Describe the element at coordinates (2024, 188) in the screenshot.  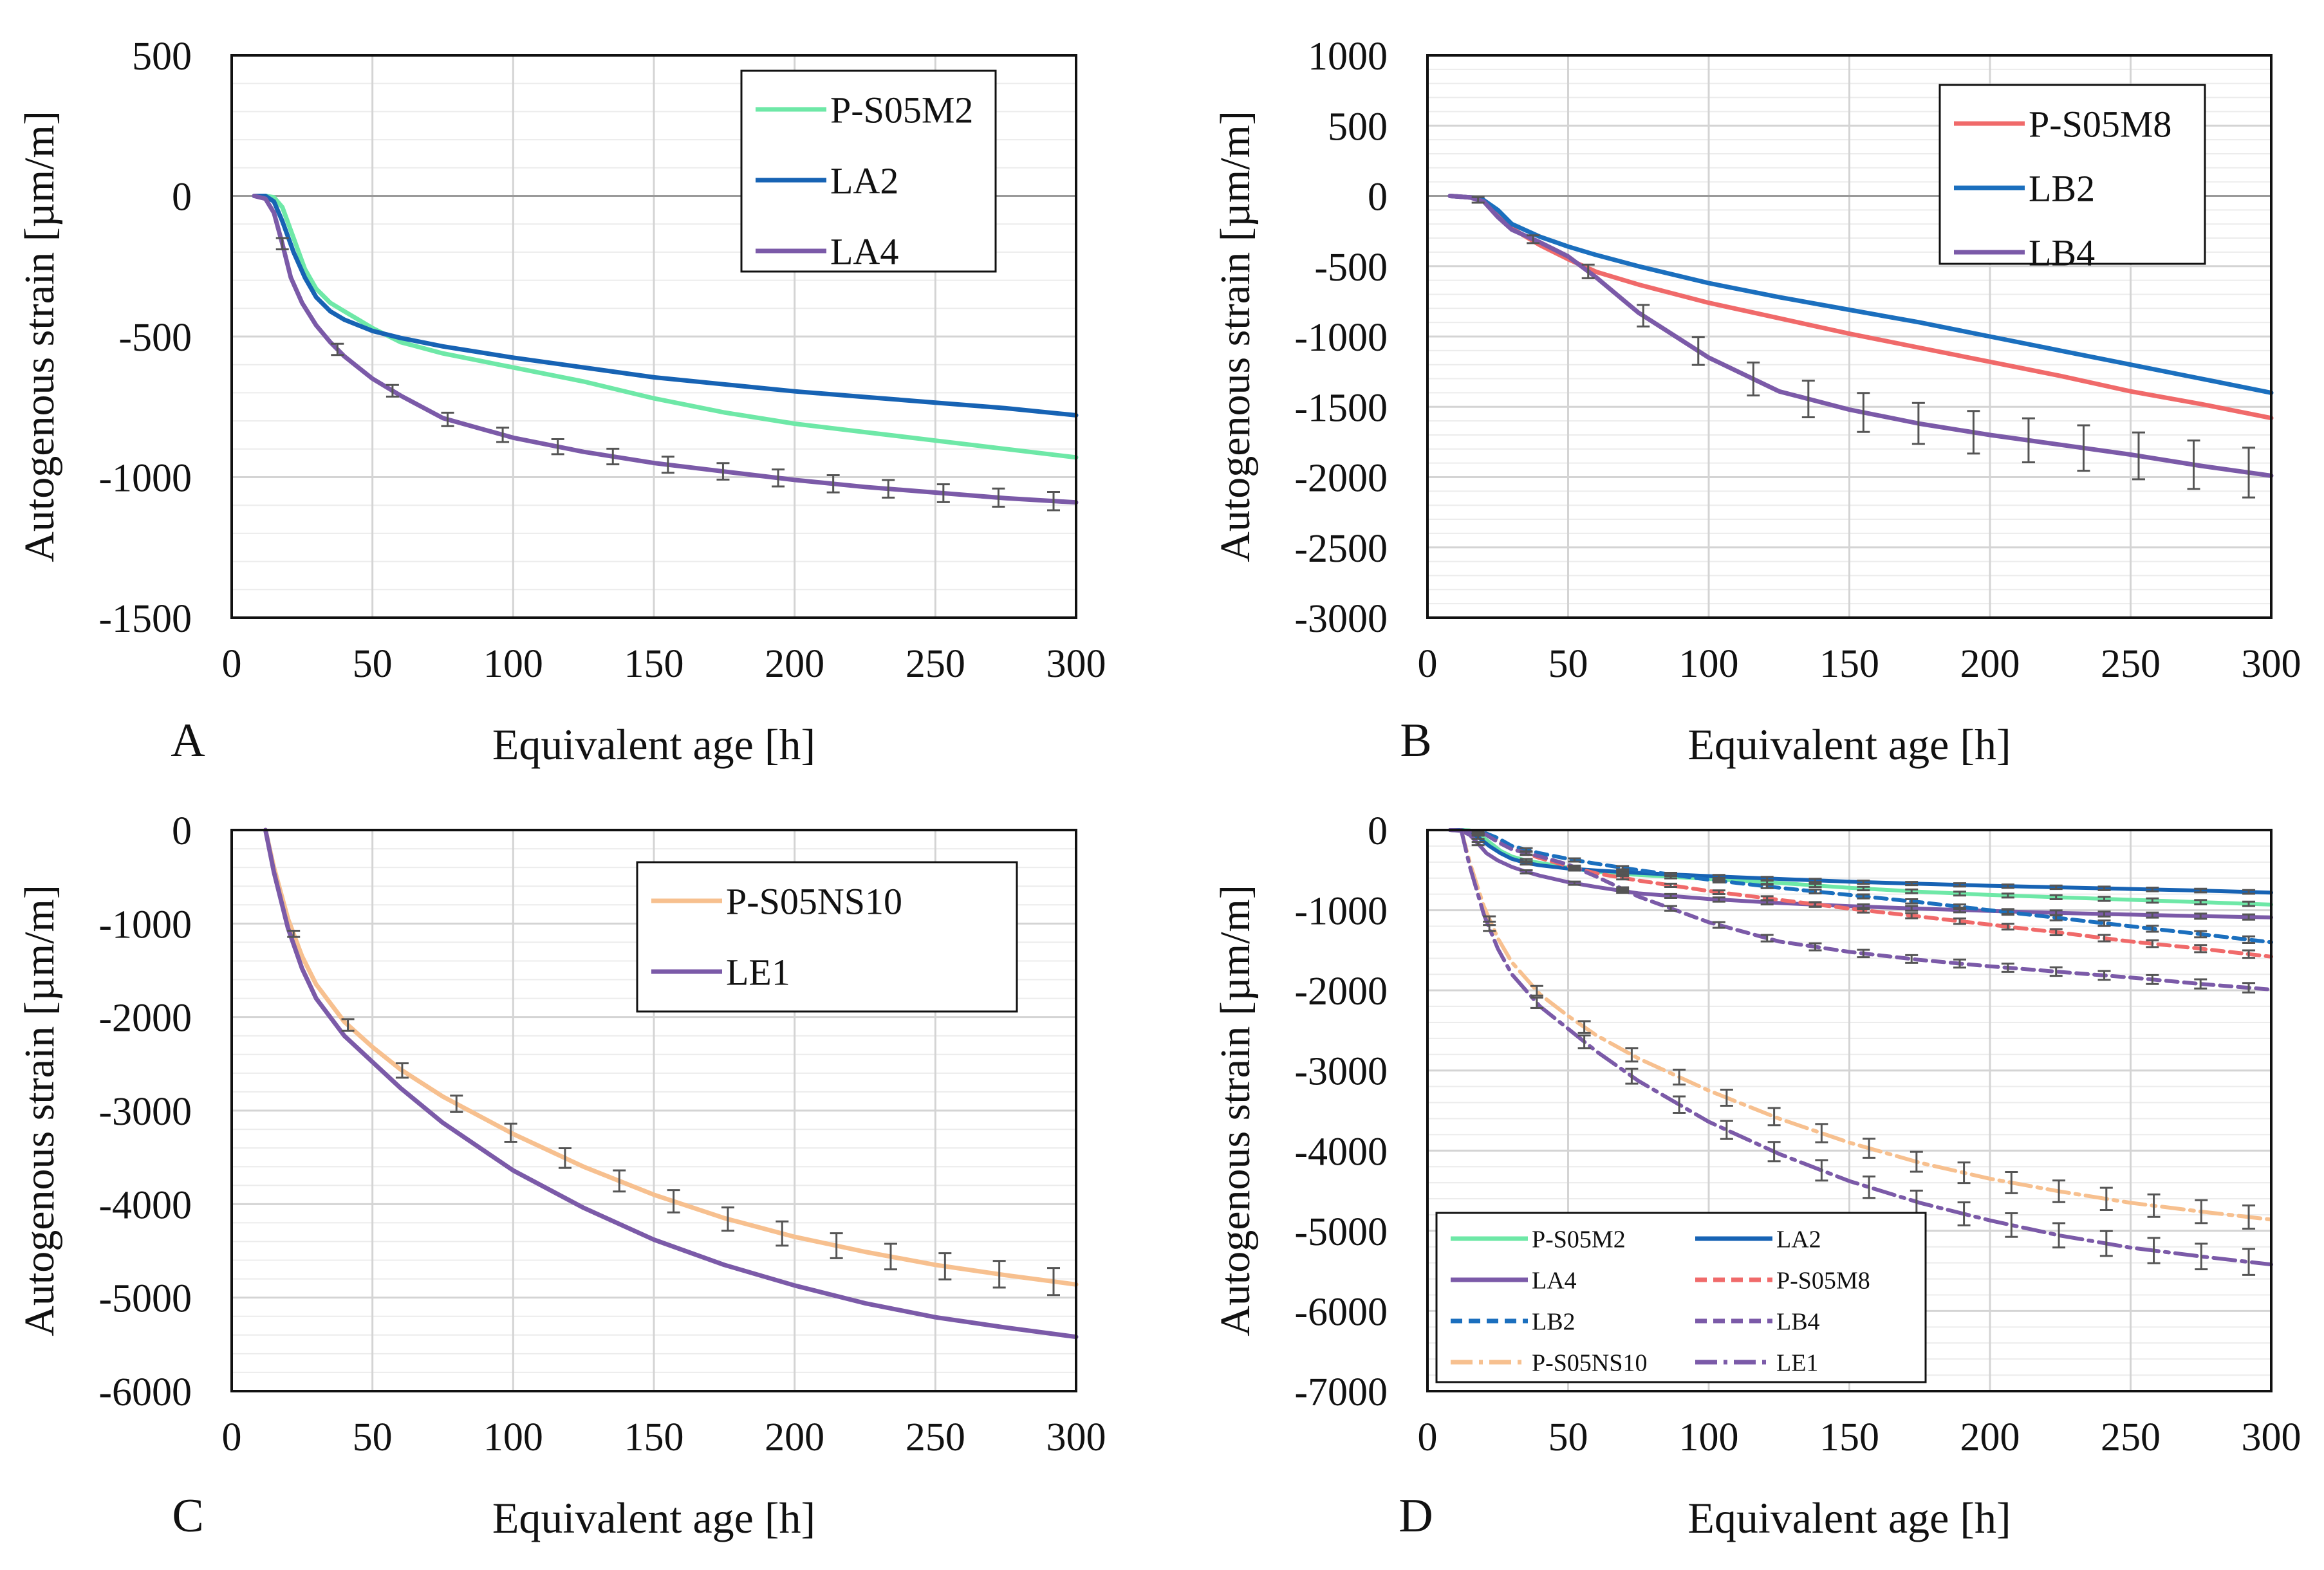
I see `legend-item-lb2: LB2` at that location.